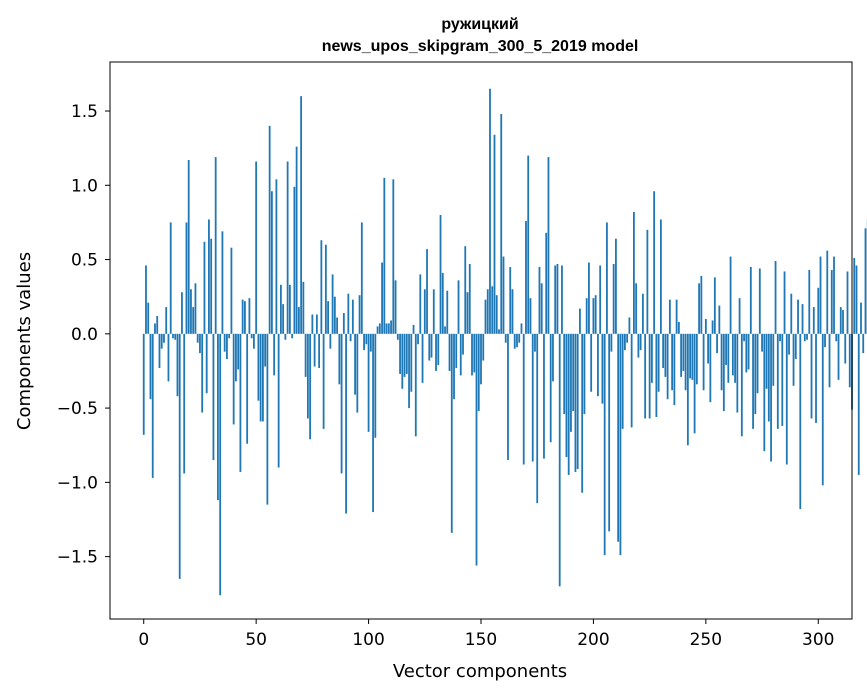 This screenshot has width=867, height=696. Describe the element at coordinates (84, 261) in the screenshot. I see `y-tick-label: 0.5` at that location.